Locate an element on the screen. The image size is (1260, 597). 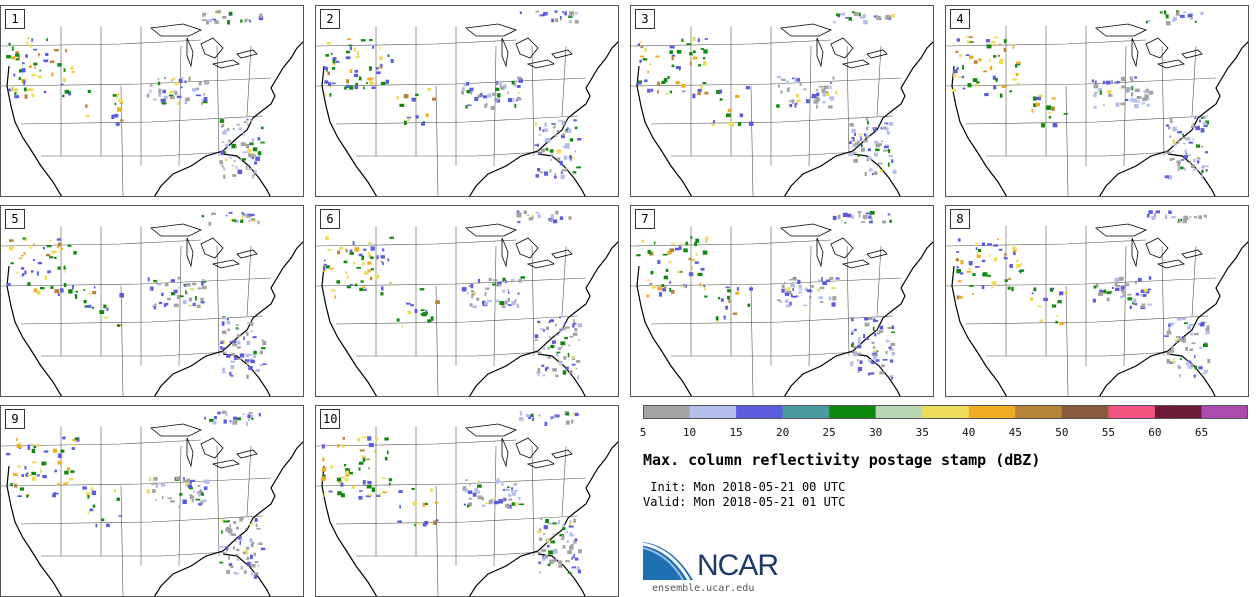
colorbar-tick-label: 45 is located at coordinates (1015, 432).